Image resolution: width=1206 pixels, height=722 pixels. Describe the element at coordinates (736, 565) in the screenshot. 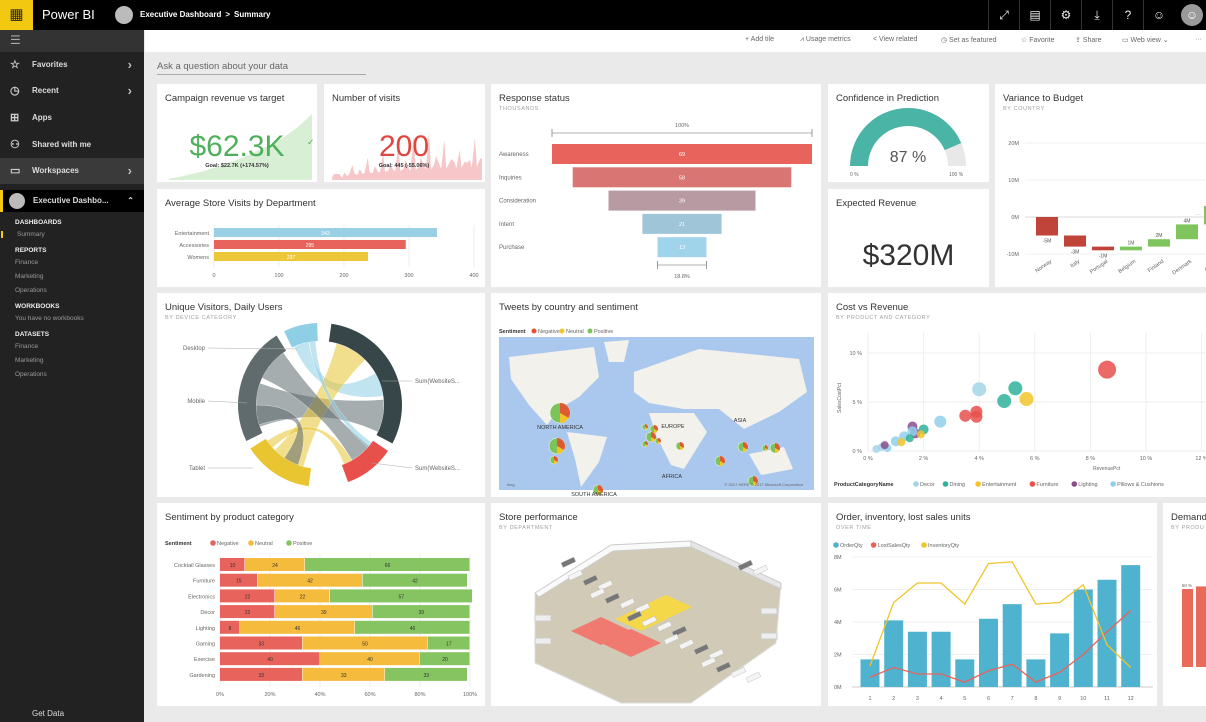

I see `store-wall` at that location.